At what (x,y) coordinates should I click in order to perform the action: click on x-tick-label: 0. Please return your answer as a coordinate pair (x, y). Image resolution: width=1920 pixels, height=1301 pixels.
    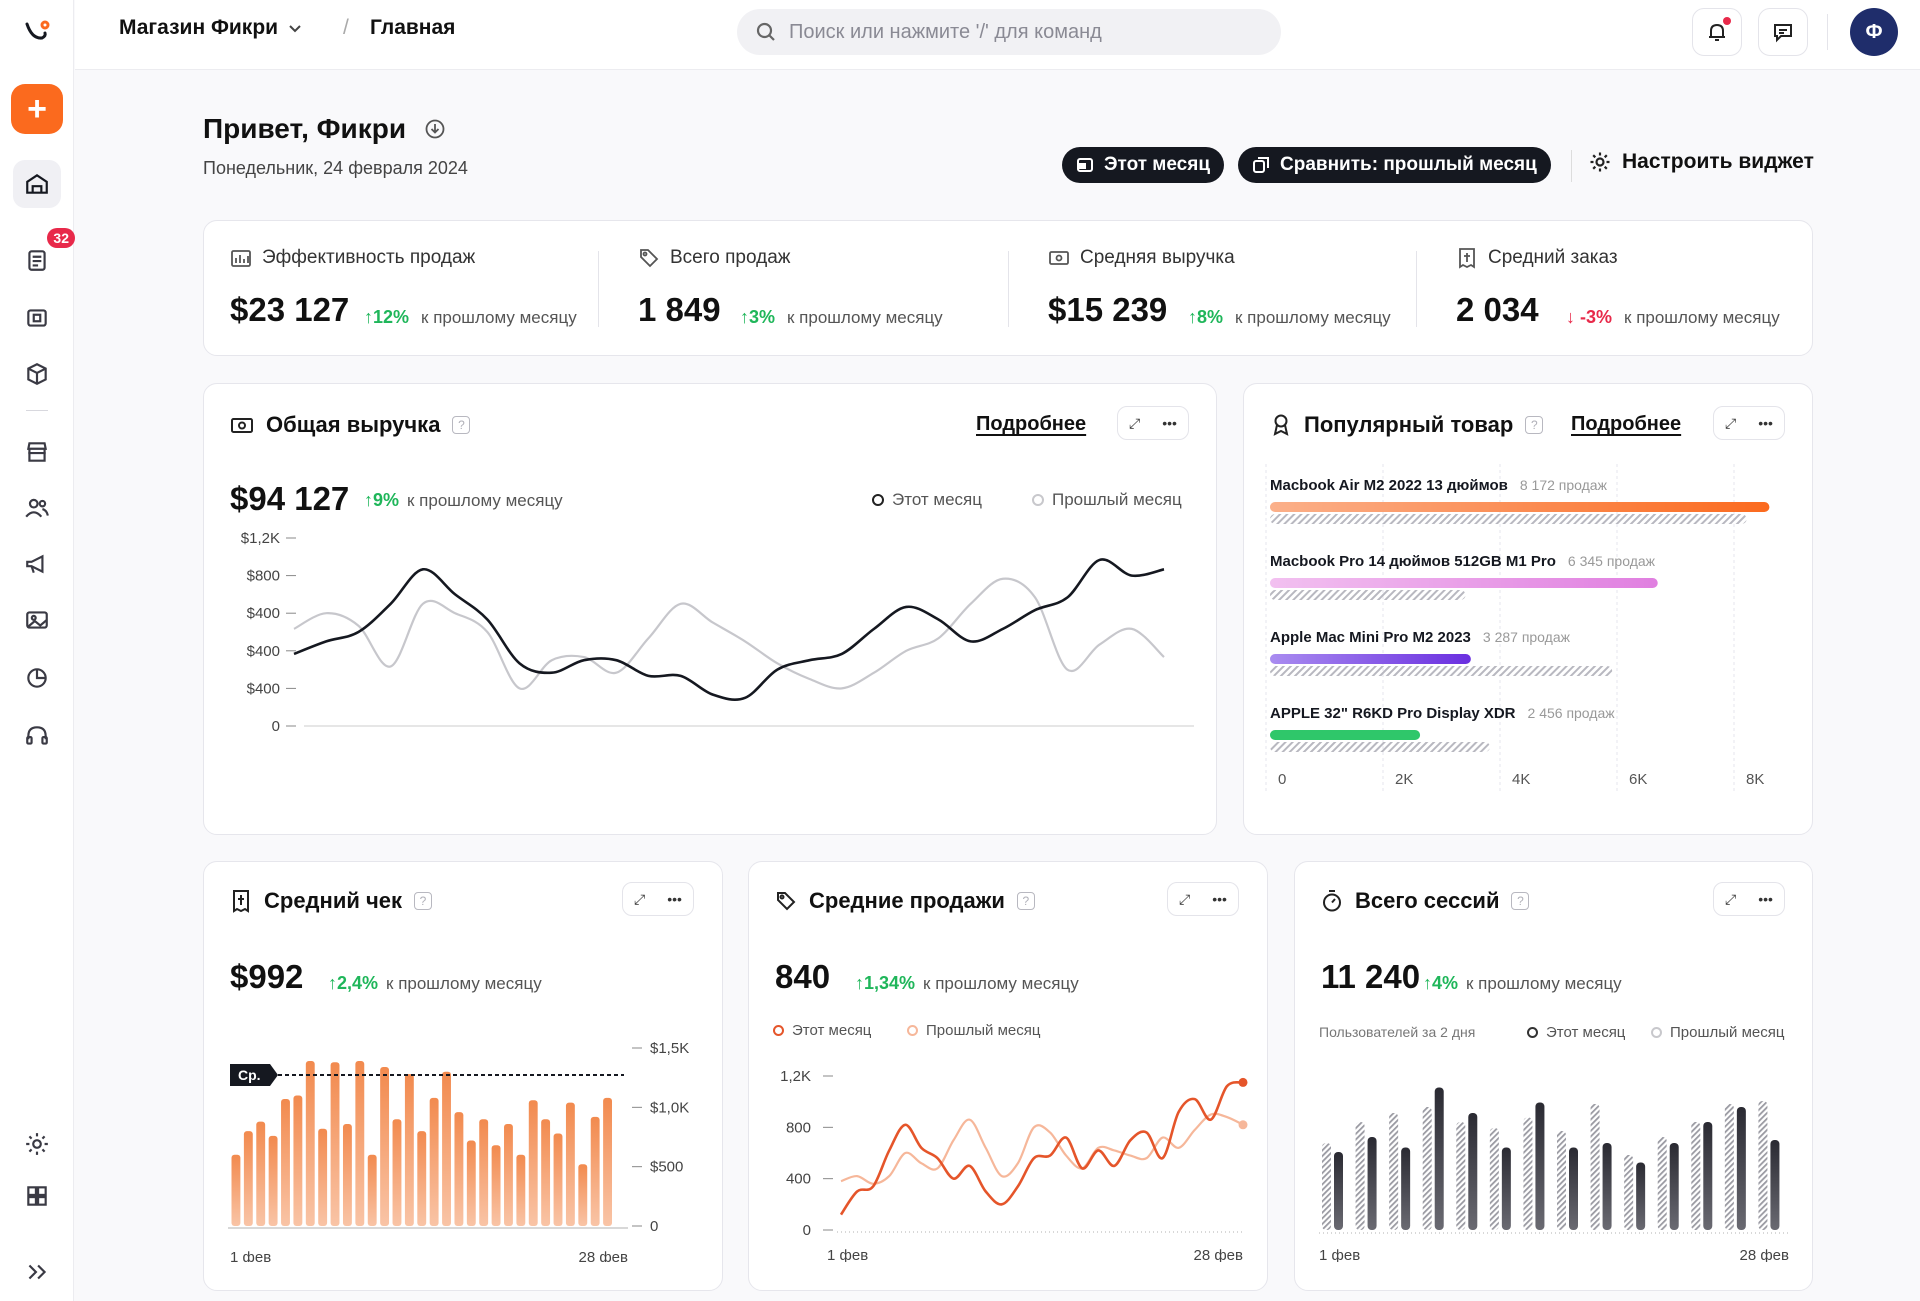
    Looking at the image, I should click on (1282, 779).